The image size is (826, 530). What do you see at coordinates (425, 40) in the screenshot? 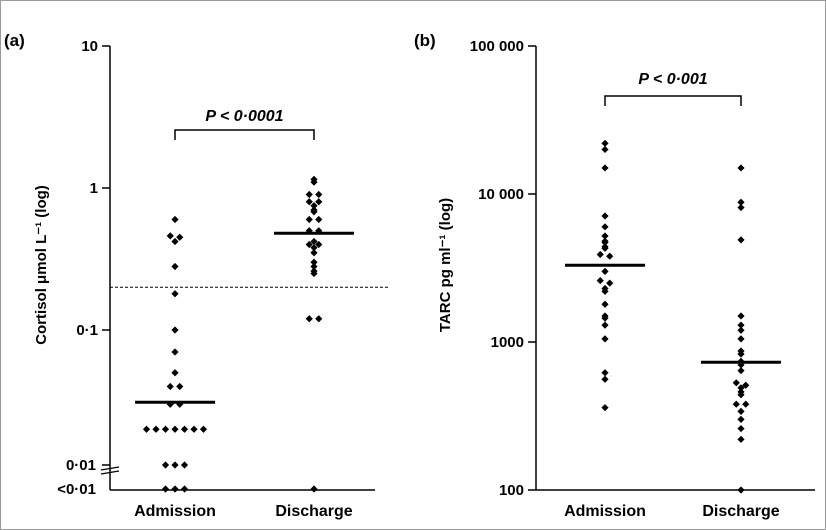
I see `panel-b-label: (b)` at bounding box center [425, 40].